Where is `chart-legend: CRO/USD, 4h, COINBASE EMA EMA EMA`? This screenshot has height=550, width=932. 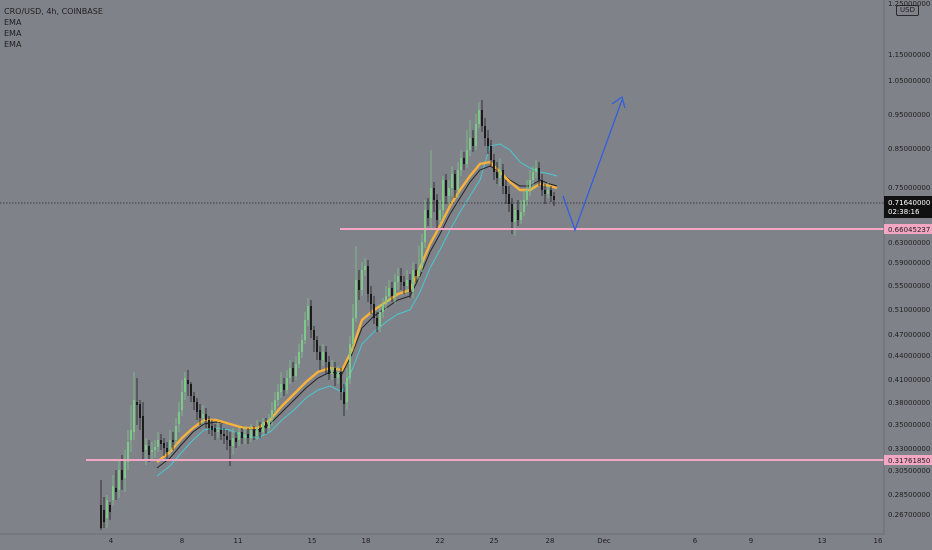
chart-legend: CRO/USD, 4h, COINBASE EMA EMA EMA is located at coordinates (53, 28).